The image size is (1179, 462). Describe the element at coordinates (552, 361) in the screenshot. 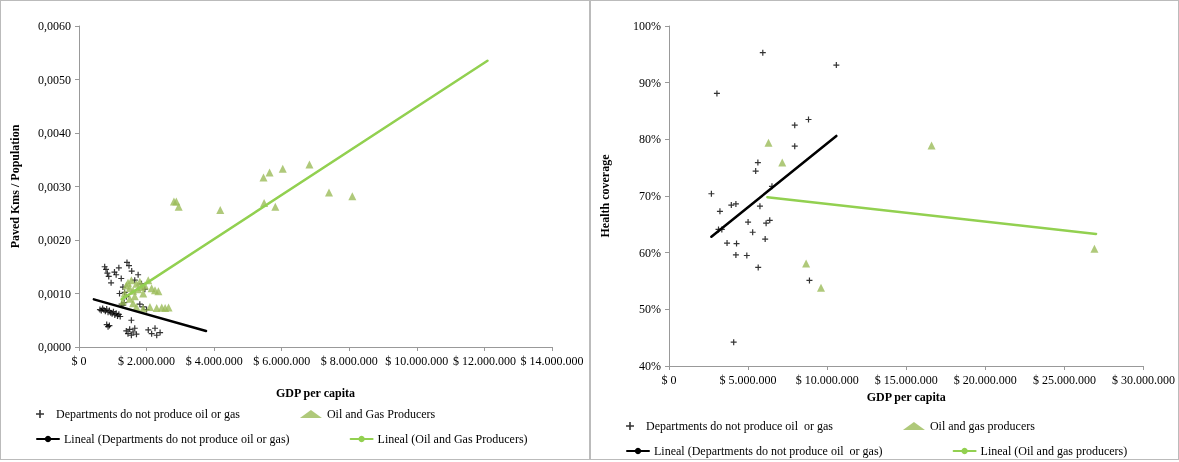

I see `x-tick-label: $ 14.000.000` at that location.